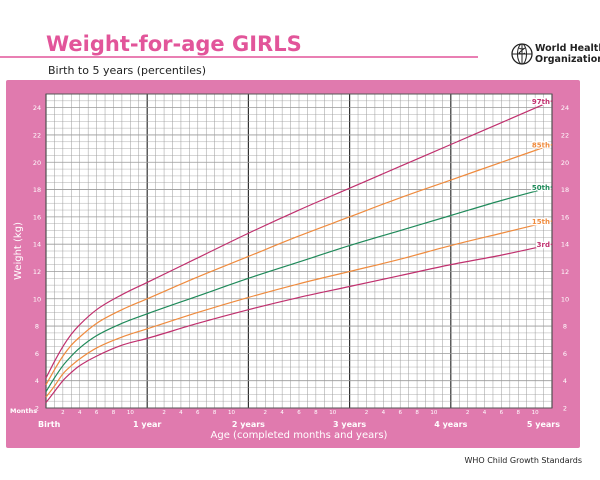  What do you see at coordinates (37, 245) in the screenshot?
I see `y-tick-label-left: 14` at bounding box center [37, 245].